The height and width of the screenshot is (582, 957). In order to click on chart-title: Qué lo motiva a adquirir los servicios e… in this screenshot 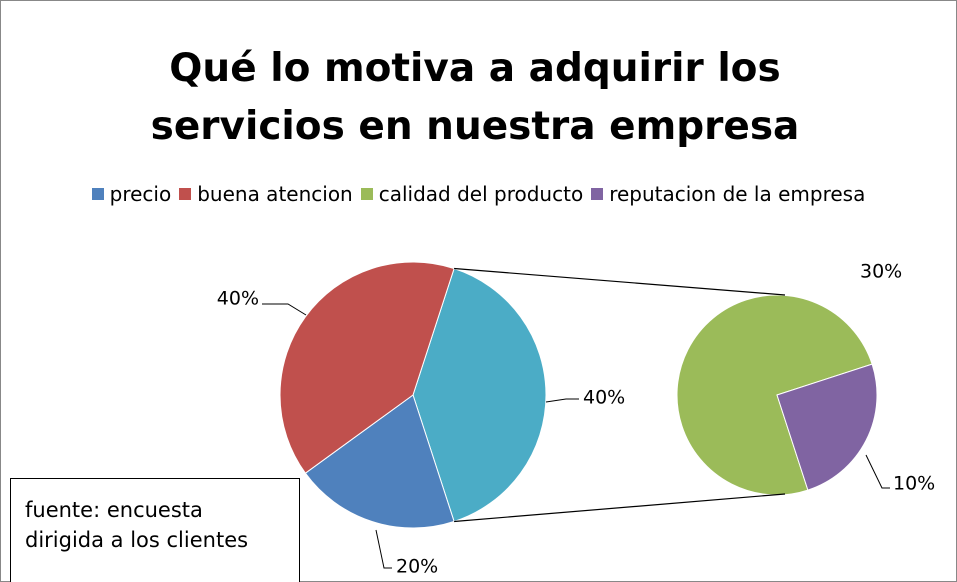, I will do `click(475, 97)`.